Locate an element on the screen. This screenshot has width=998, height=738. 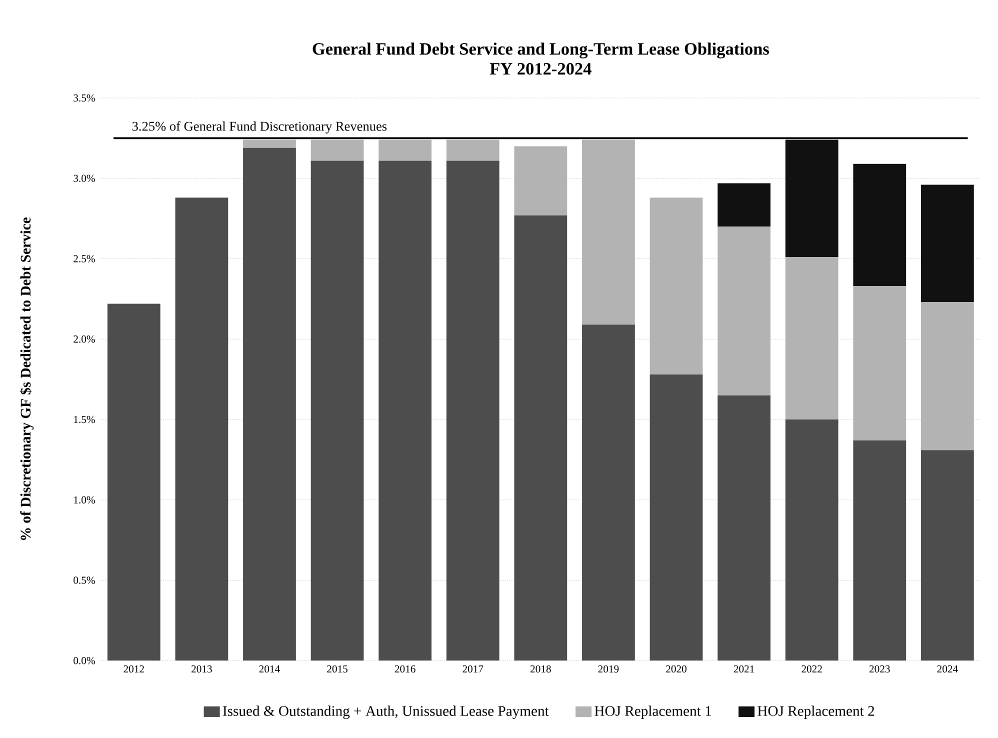
x-tick-label: 2024 is located at coordinates (947, 669).